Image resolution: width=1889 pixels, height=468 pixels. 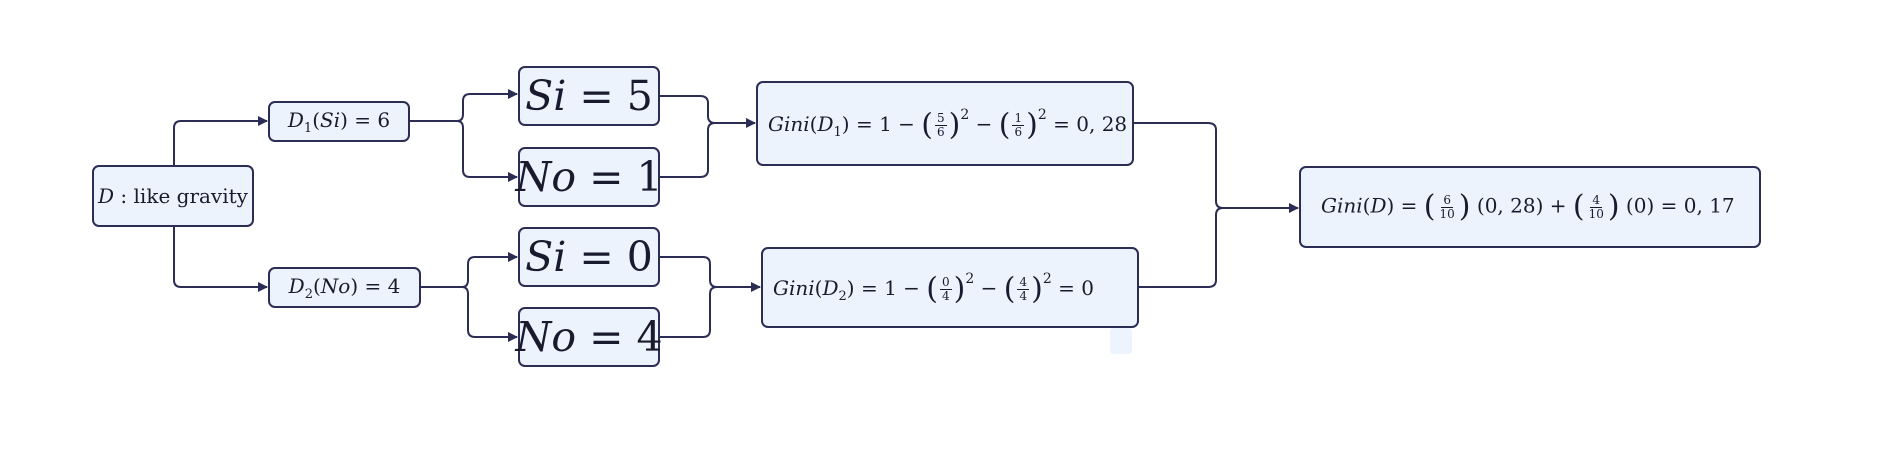 I want to click on gini-d2-sub: 2, so click(x=842, y=296).